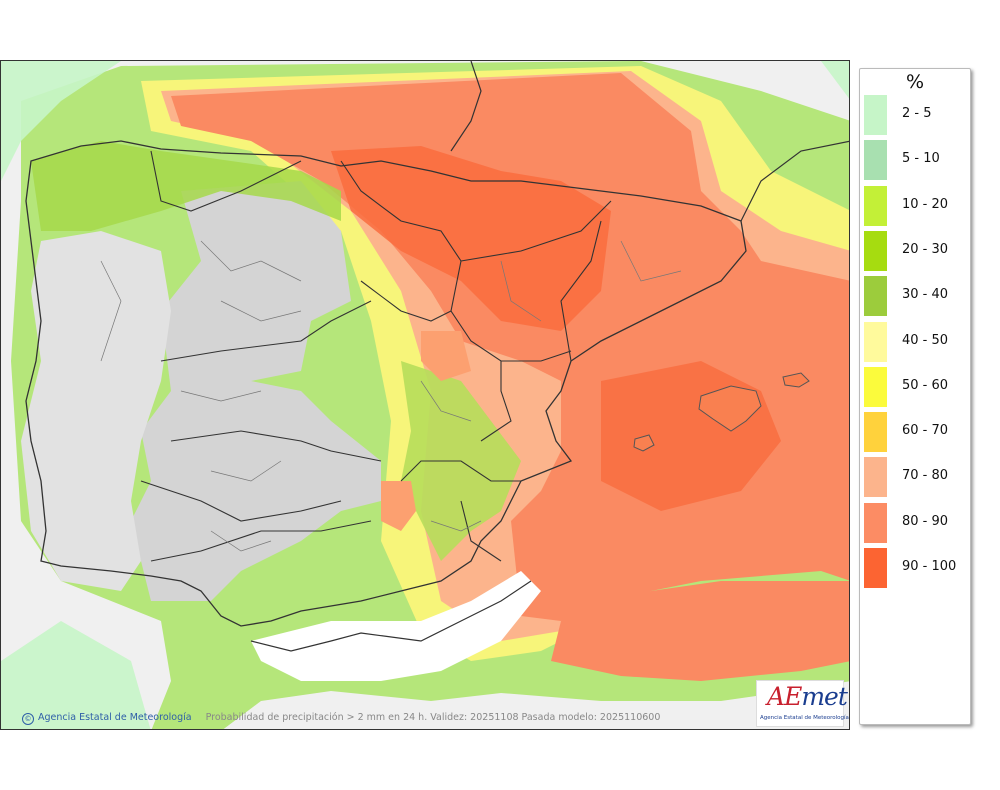  I want to click on legend-item: 10 - 20, so click(916, 205).